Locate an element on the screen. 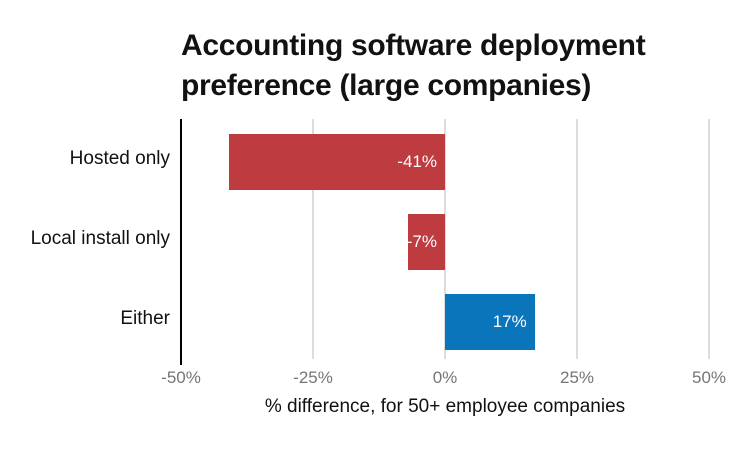 This screenshot has height=449, width=750. gridline--25% is located at coordinates (313, 239).